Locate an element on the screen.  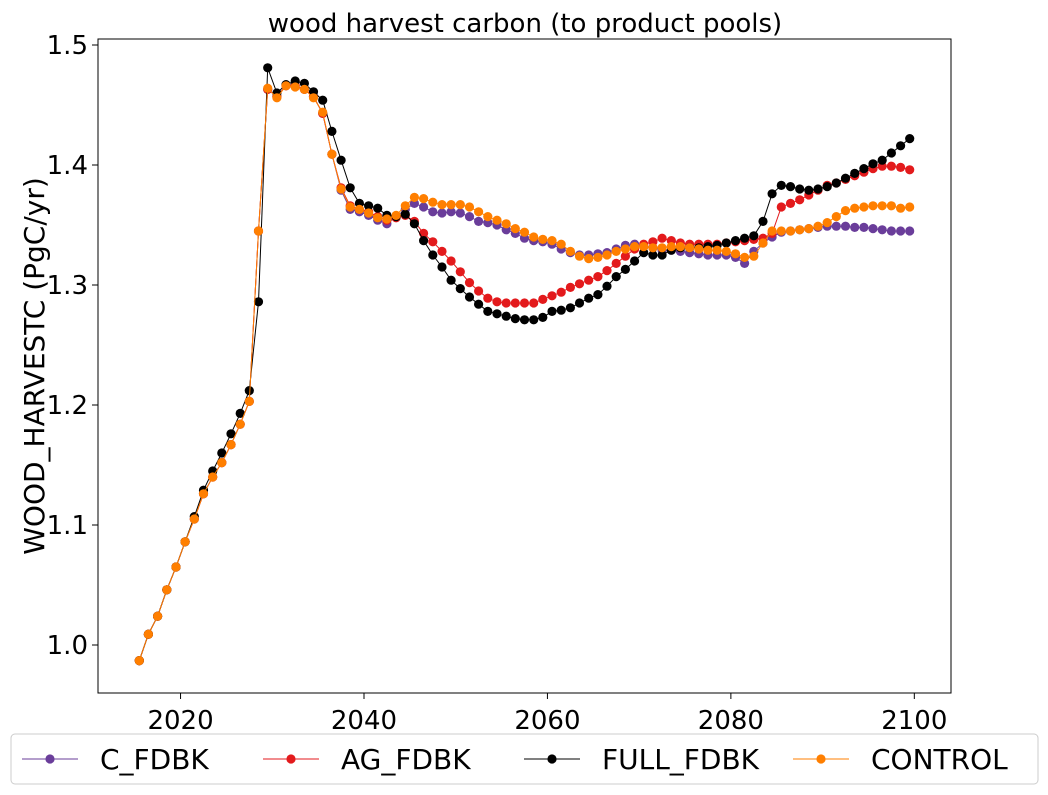
legend-label: FULL_FDBK is located at coordinates (681, 759).